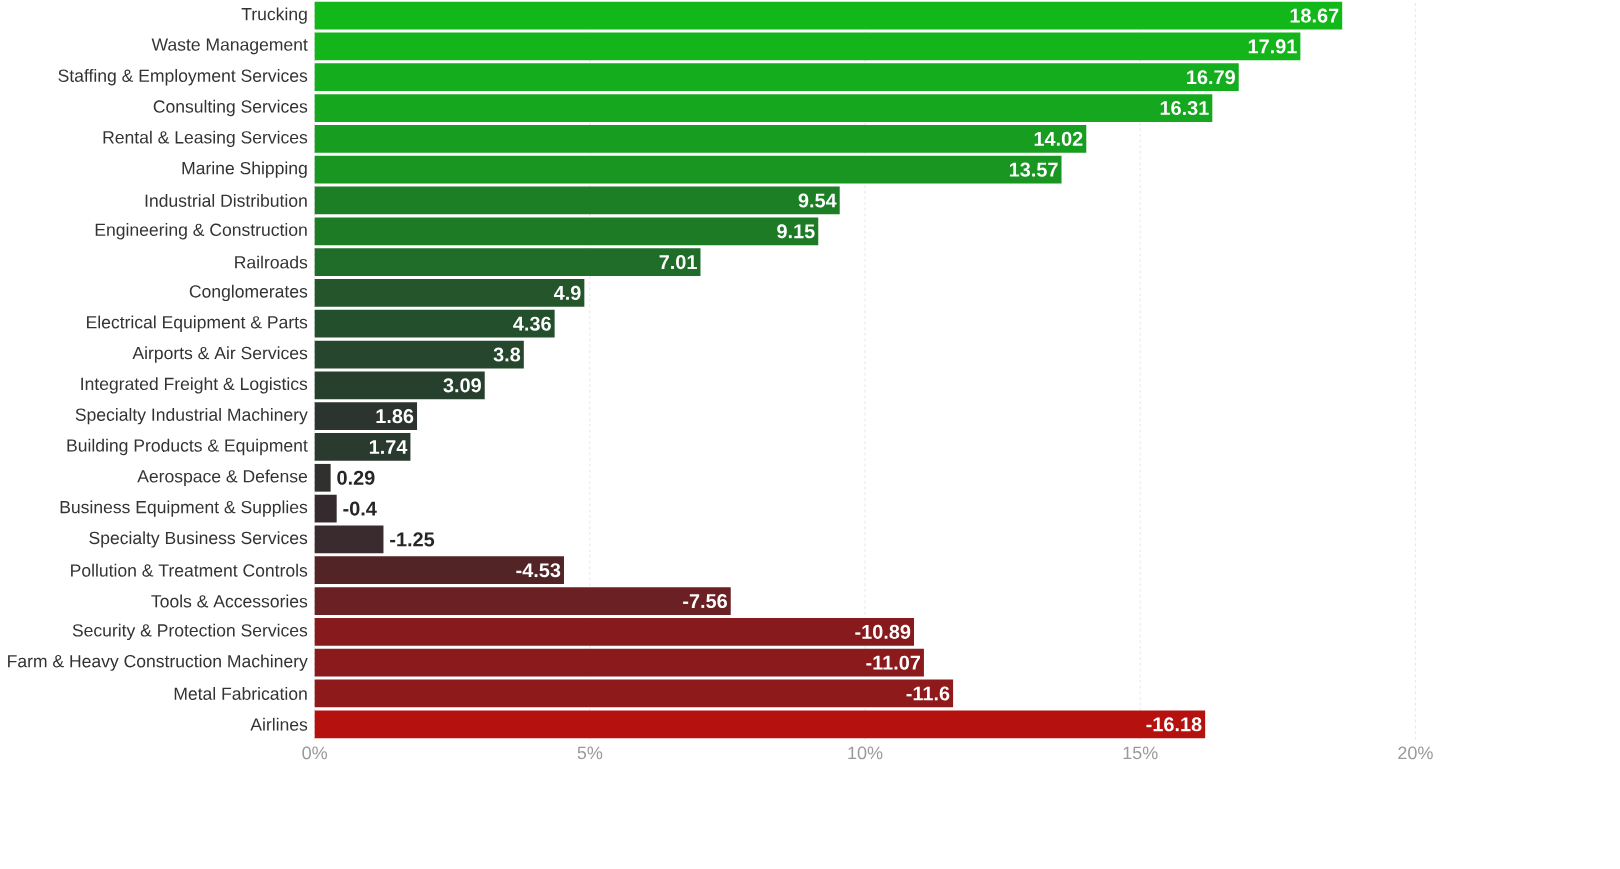 The height and width of the screenshot is (869, 1620). What do you see at coordinates (183, 77) in the screenshot?
I see `y-tick-label: Staffing & Employment Services` at bounding box center [183, 77].